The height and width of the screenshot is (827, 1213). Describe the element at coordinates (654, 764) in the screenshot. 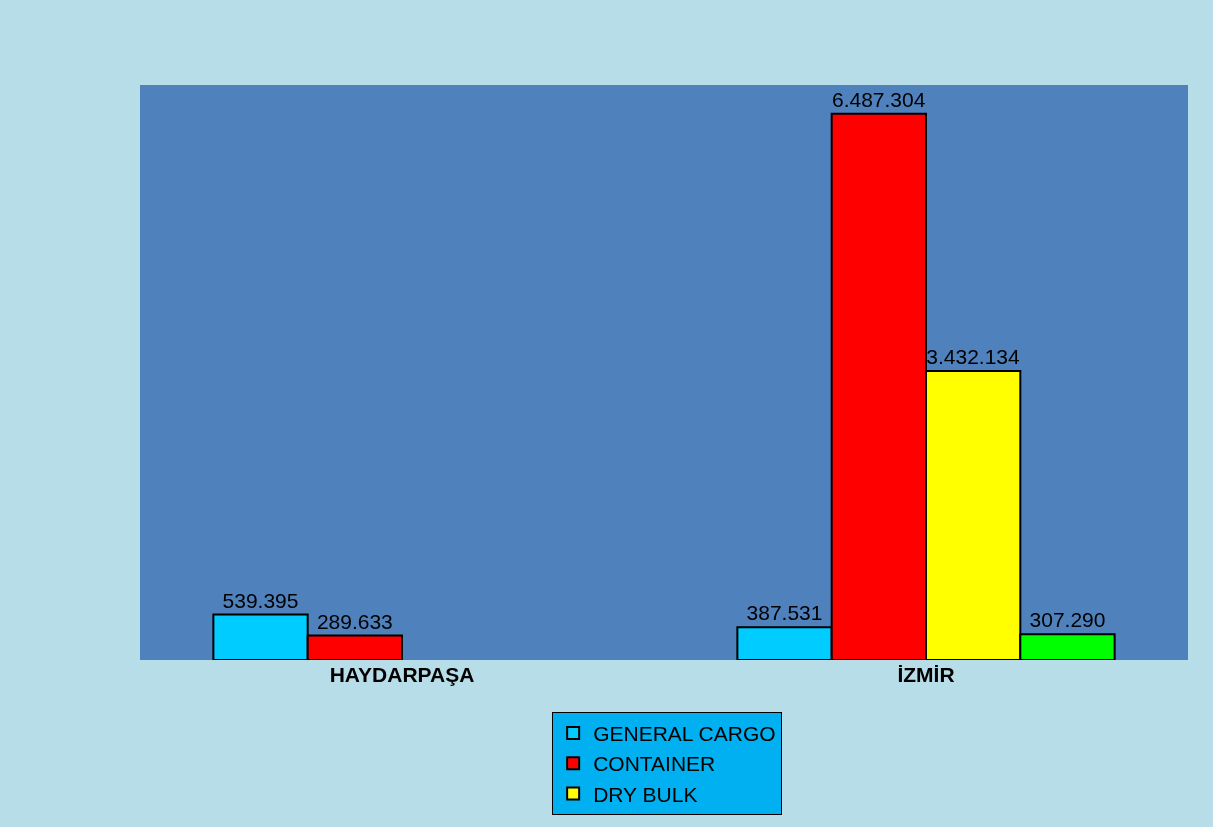

I see `legend-label: CONTAINER` at that location.